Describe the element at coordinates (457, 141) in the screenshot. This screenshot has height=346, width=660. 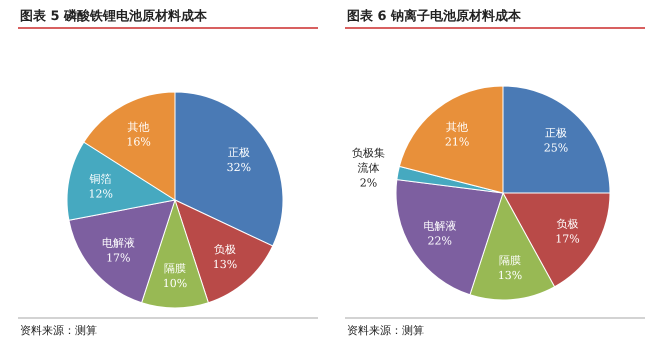
I see `data-label: 21%` at that location.